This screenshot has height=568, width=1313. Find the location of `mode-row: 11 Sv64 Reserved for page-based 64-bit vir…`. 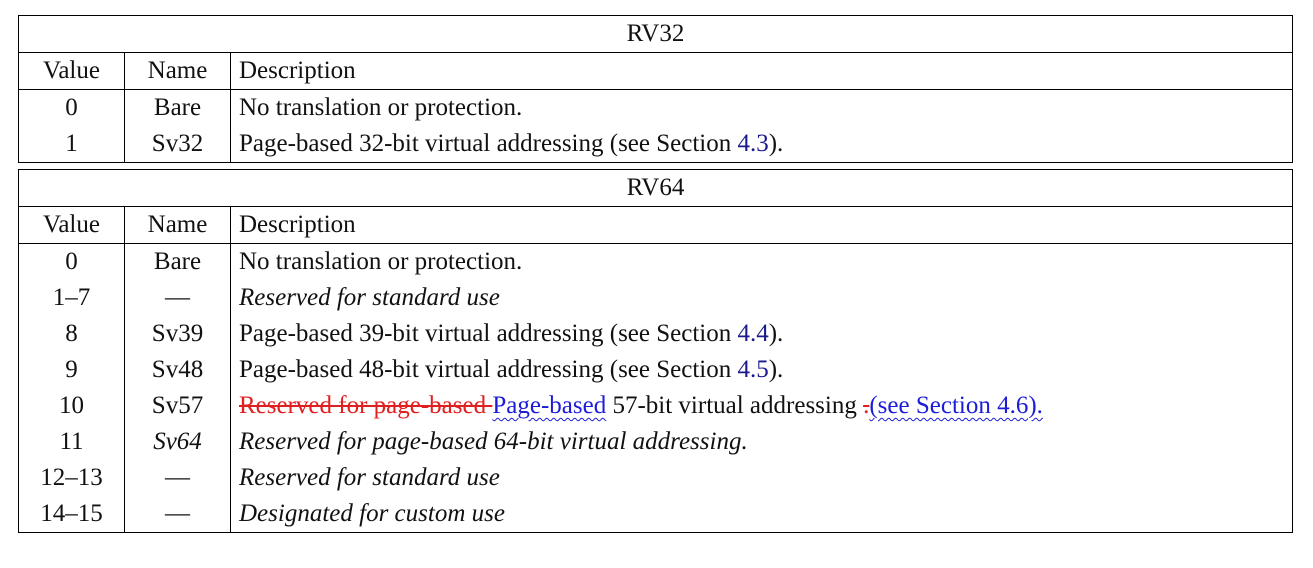

mode-row: 11 Sv64 Reserved for page-based 64-bit vir… is located at coordinates (655, 442).